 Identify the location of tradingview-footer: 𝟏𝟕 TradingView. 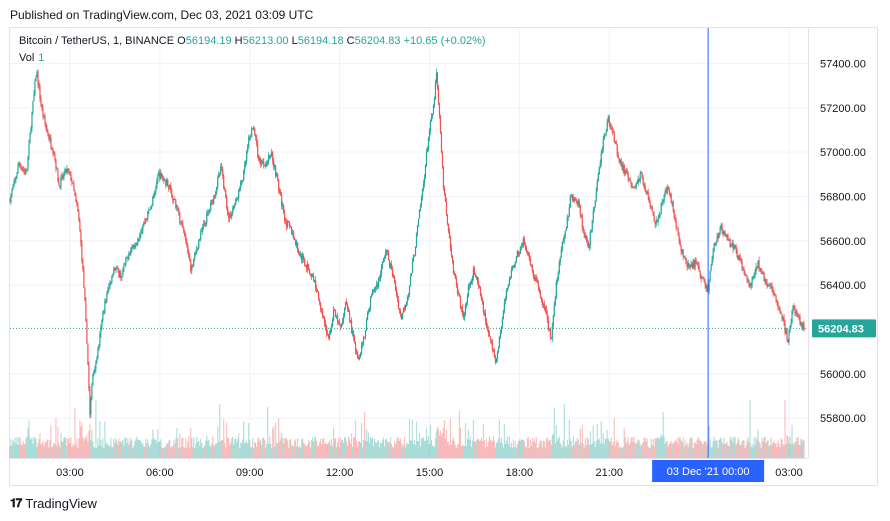
(53, 503).